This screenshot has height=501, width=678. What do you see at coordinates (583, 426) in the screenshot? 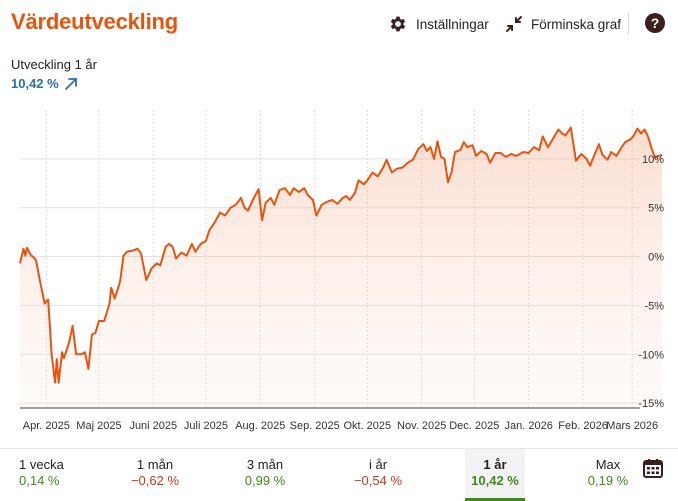
I see `x-tick-label: Feb. 2026` at bounding box center [583, 426].